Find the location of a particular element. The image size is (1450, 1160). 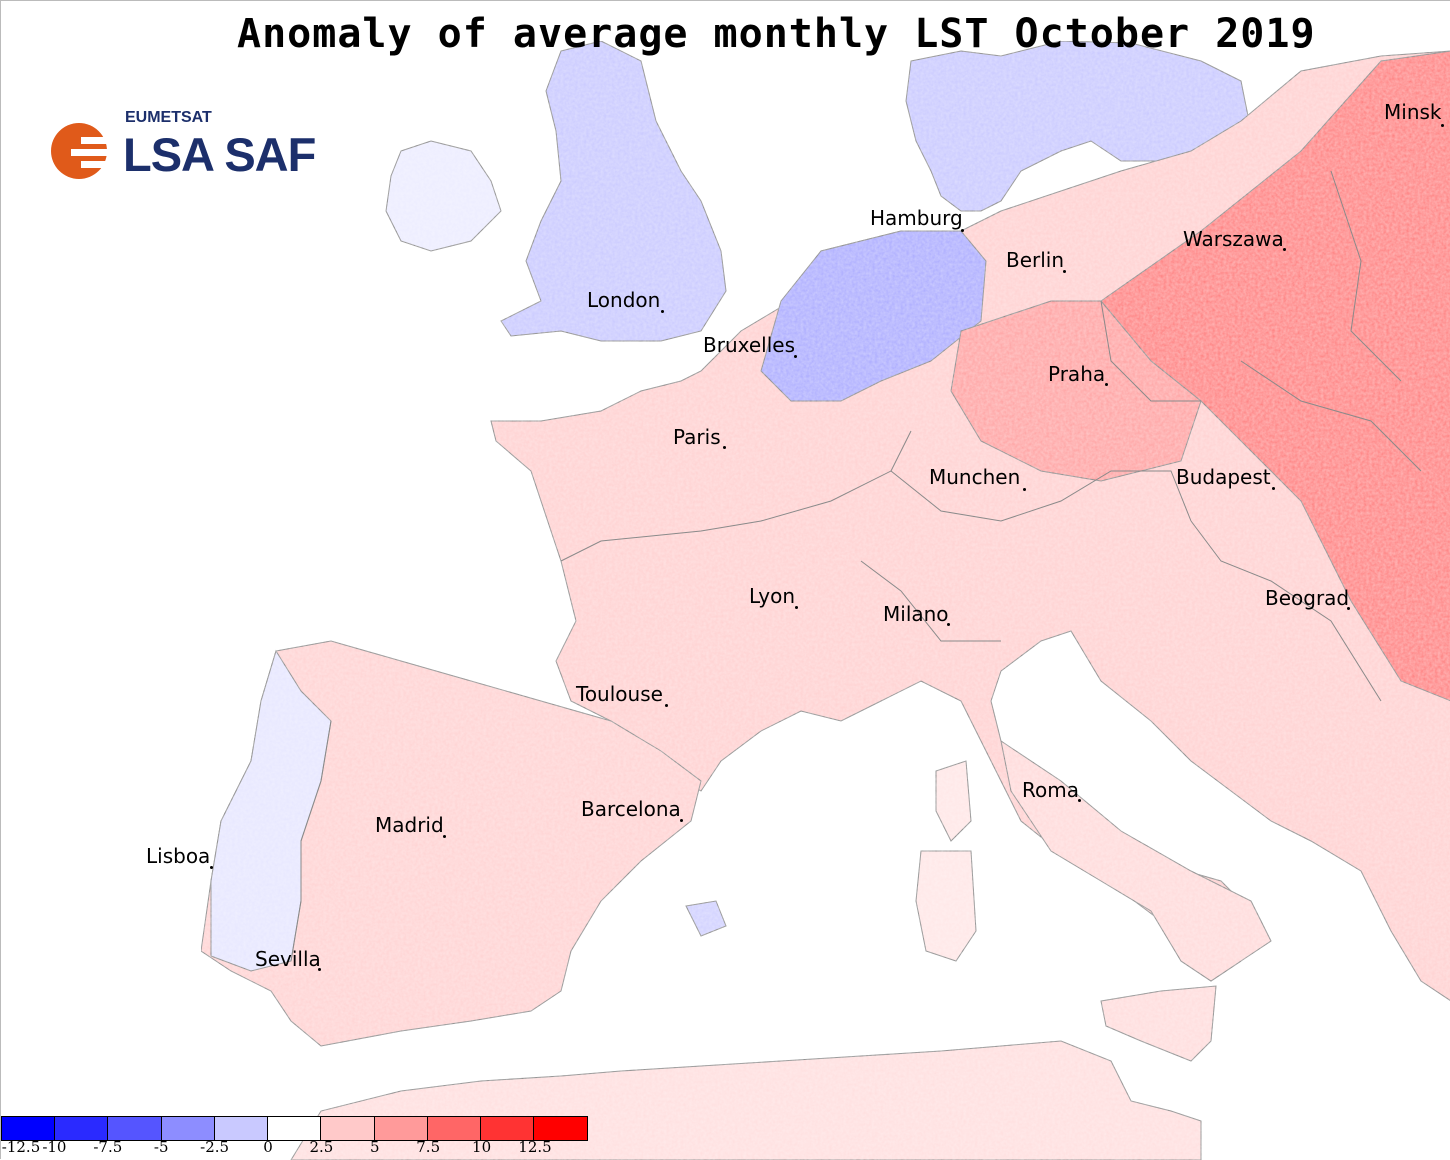

sun-logo-icon is located at coordinates (82, 151).